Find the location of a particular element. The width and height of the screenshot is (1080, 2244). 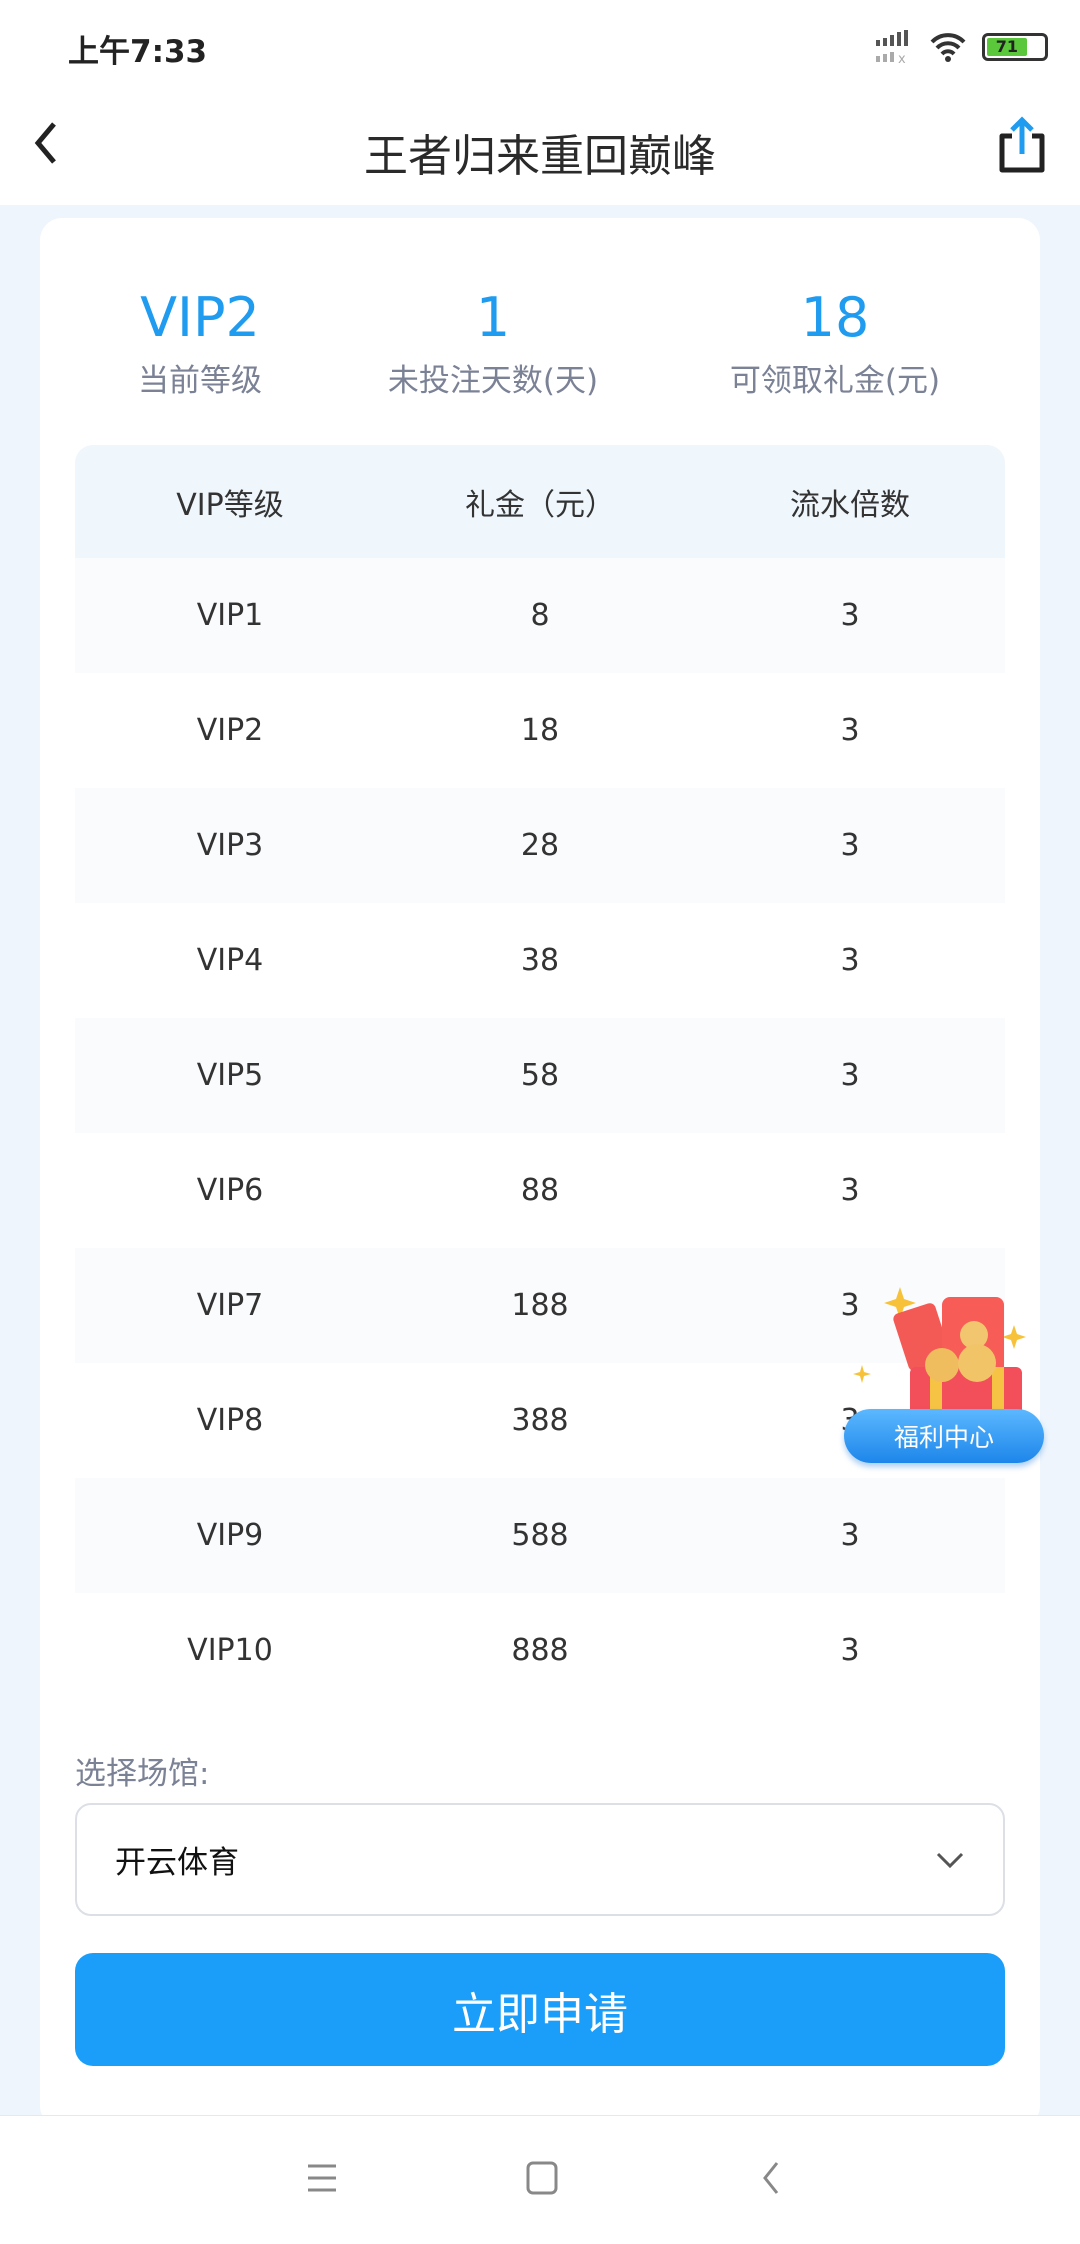

venue-label: 选择场馆: is located at coordinates (142, 1774).